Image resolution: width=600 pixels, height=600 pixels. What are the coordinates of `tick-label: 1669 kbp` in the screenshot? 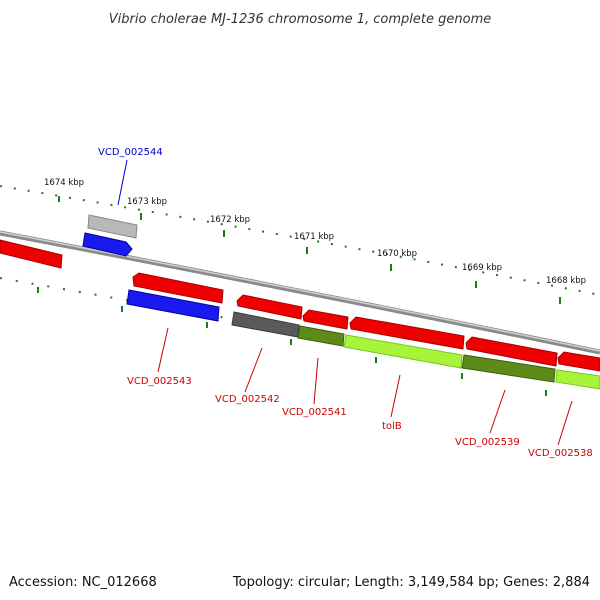 It's located at (482, 268).